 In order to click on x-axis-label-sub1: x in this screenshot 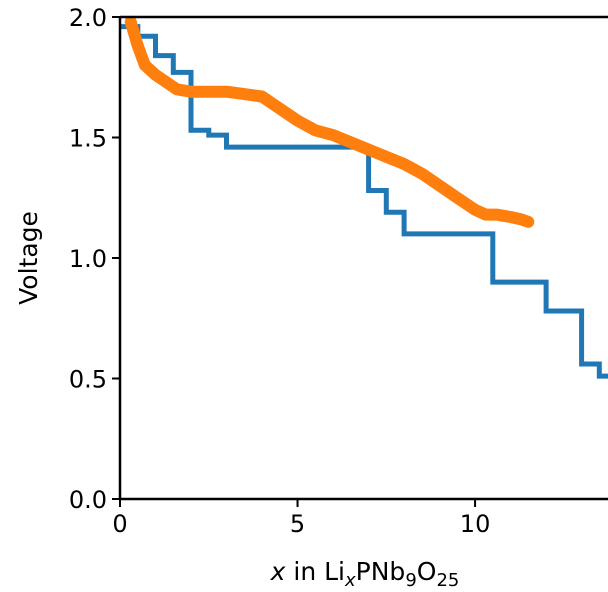, I will do `click(350, 580)`.